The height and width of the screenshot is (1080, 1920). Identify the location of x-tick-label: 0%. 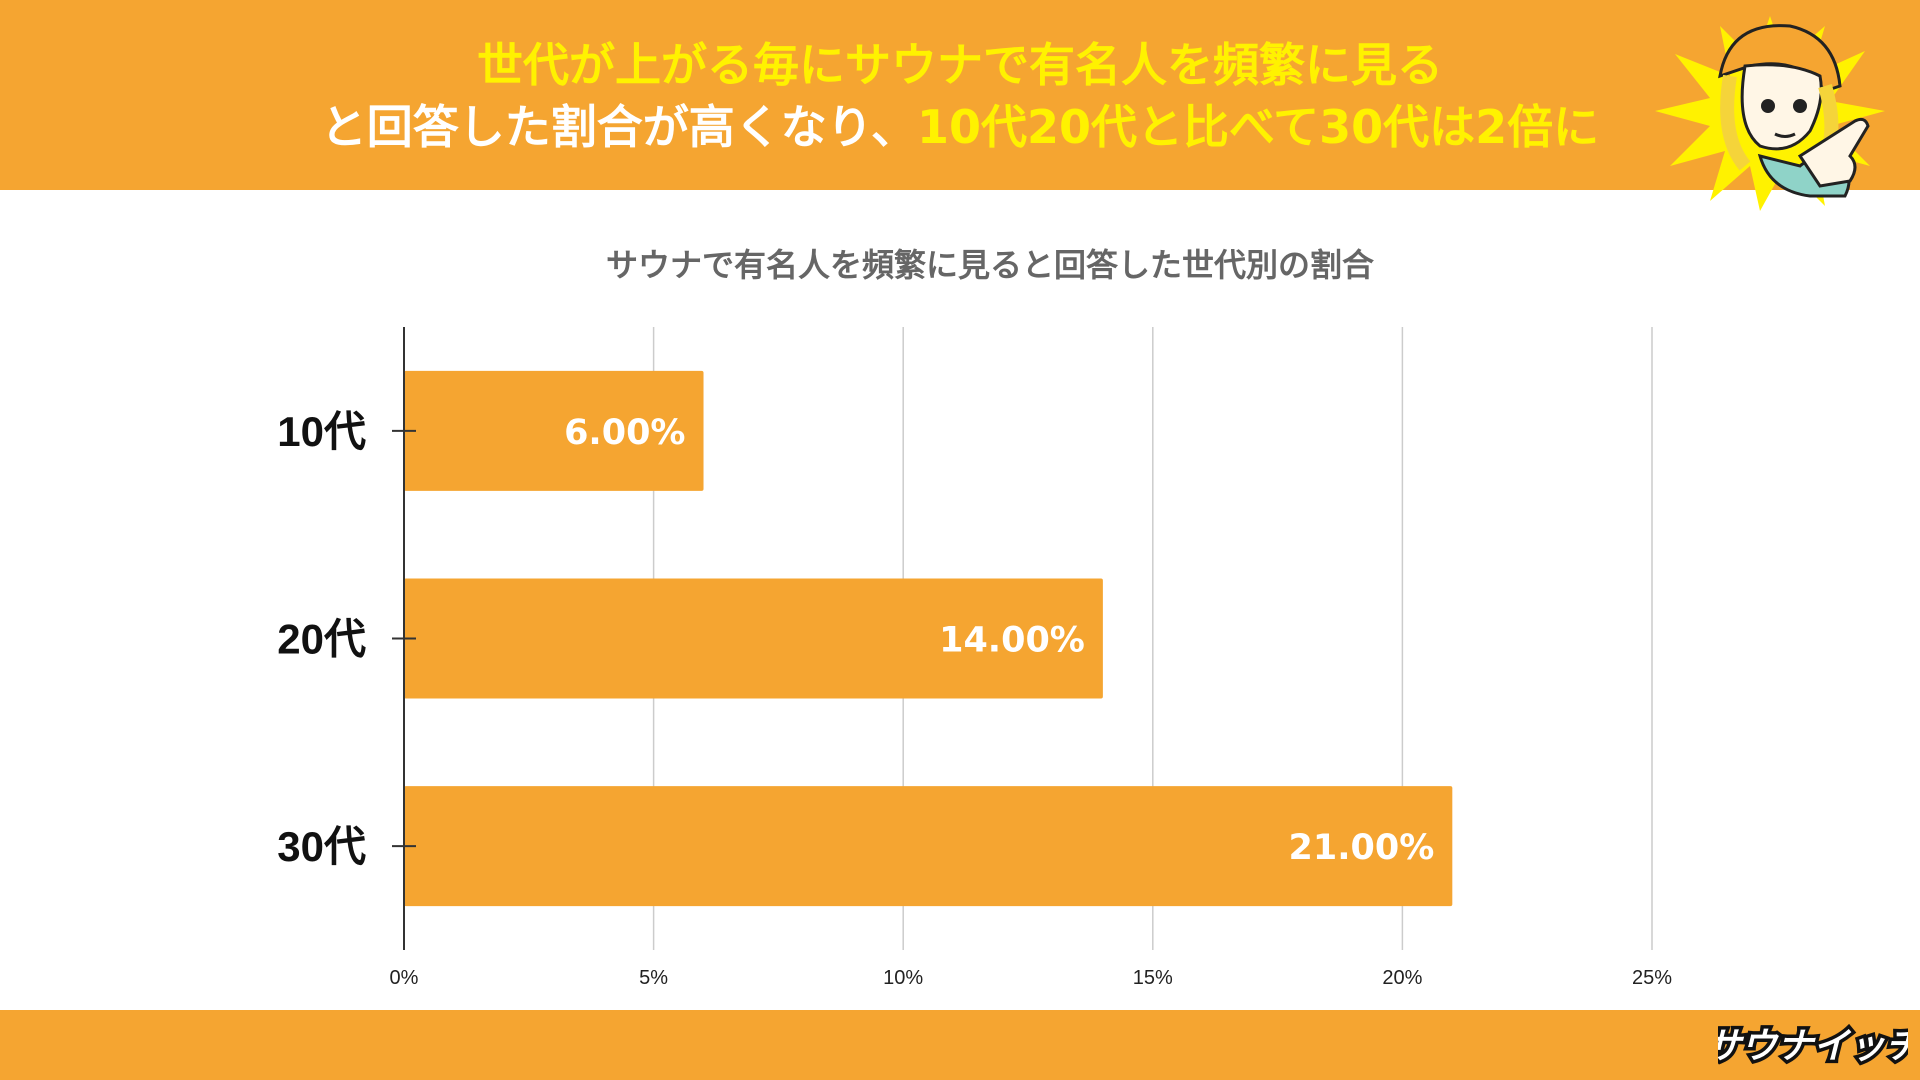
(404, 978).